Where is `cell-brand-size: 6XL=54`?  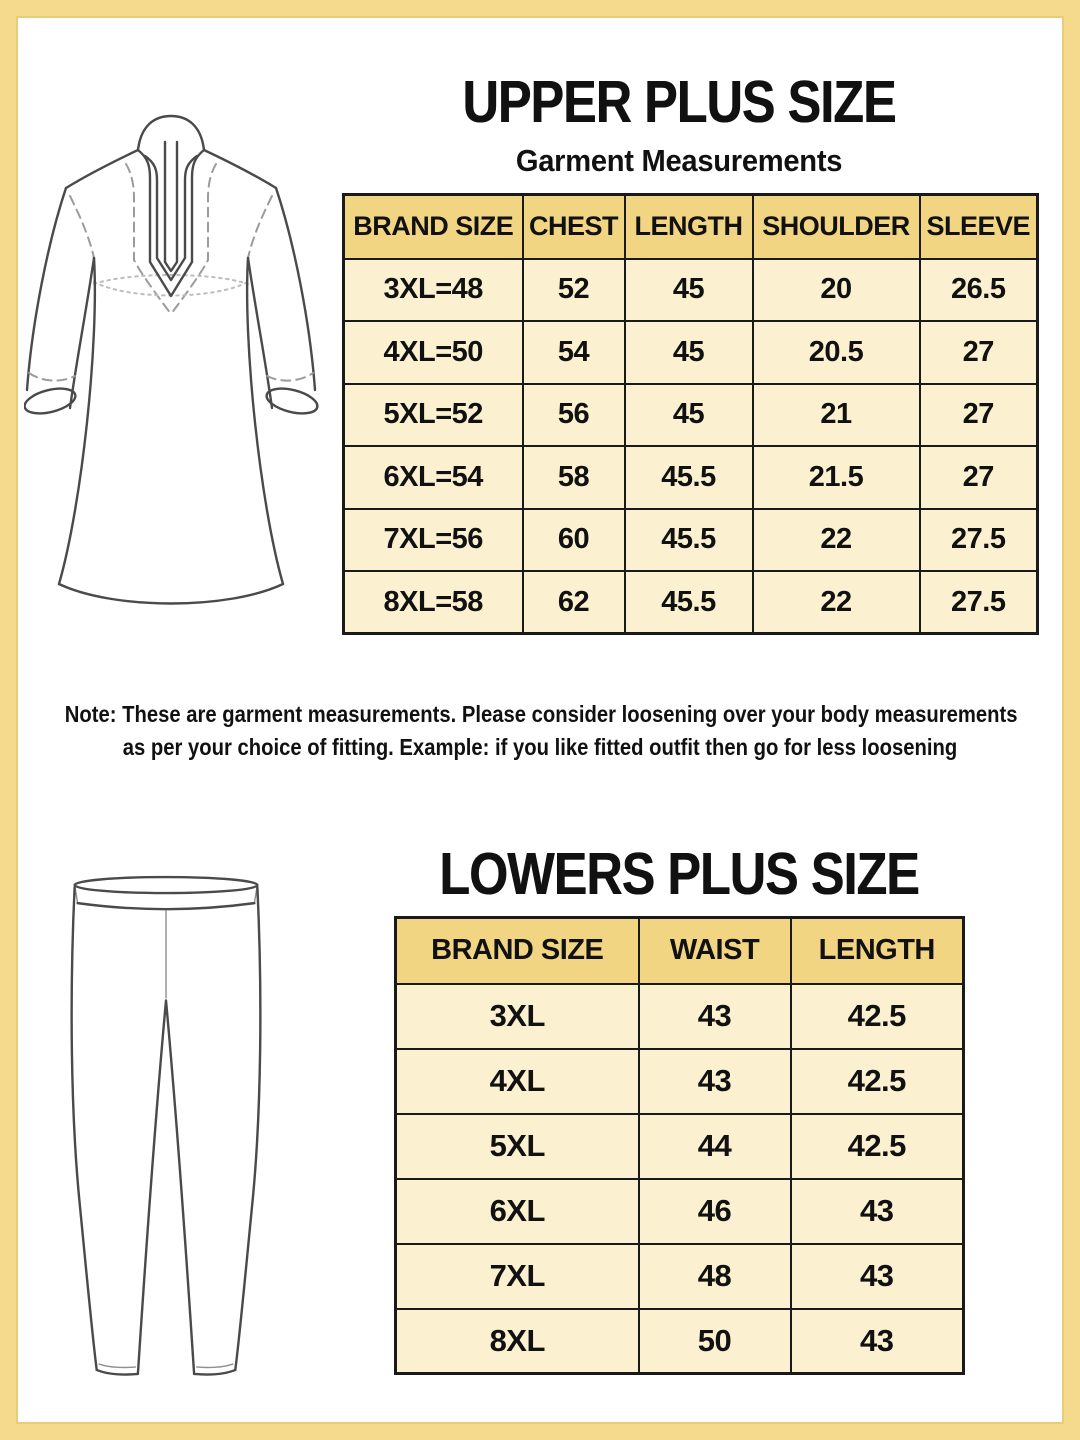
cell-brand-size: 6XL=54 is located at coordinates (433, 477).